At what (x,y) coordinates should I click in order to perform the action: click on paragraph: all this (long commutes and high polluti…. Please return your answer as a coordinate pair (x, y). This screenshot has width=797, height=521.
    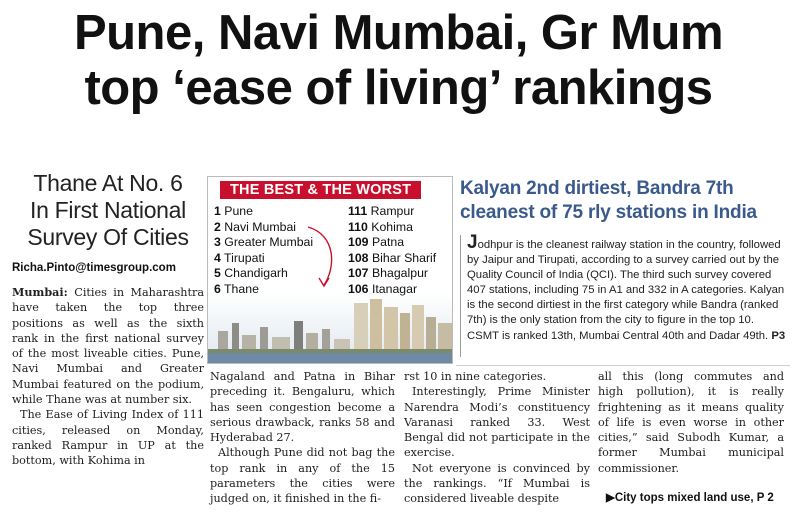
    Looking at the image, I should click on (691, 422).